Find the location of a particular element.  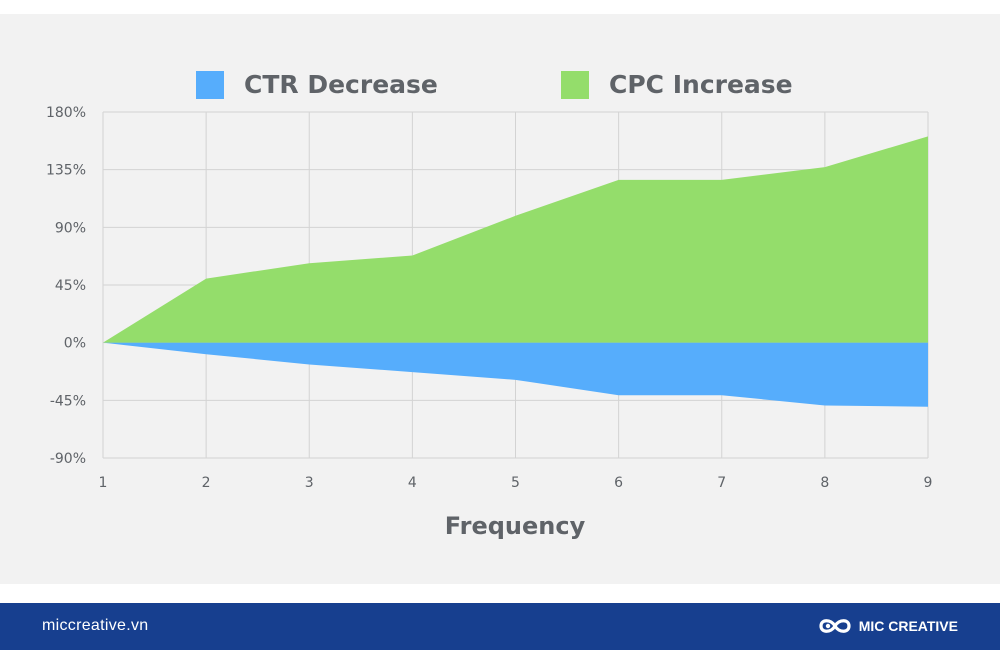

legend-label-ctr-decrease: CTR Decrease is located at coordinates (341, 84).